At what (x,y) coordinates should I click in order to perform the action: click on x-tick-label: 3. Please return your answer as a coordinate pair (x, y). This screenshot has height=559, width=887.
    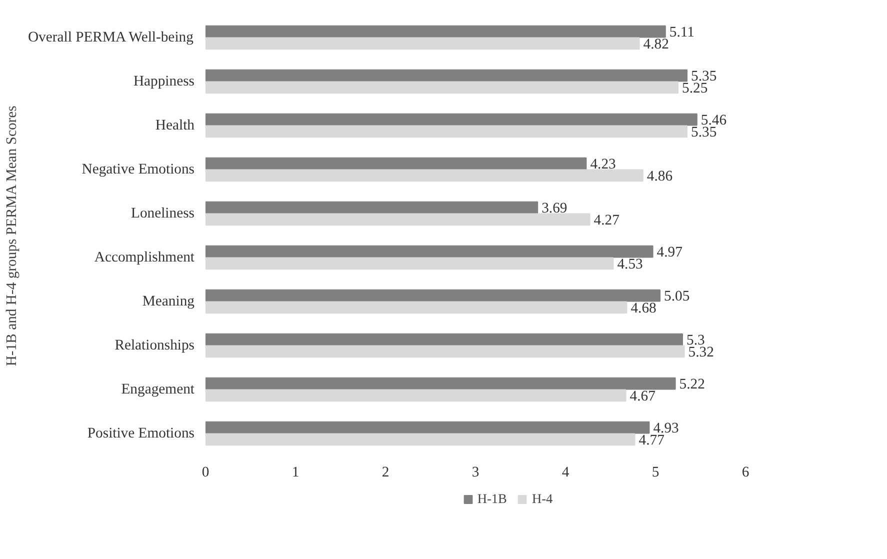
    Looking at the image, I should click on (476, 472).